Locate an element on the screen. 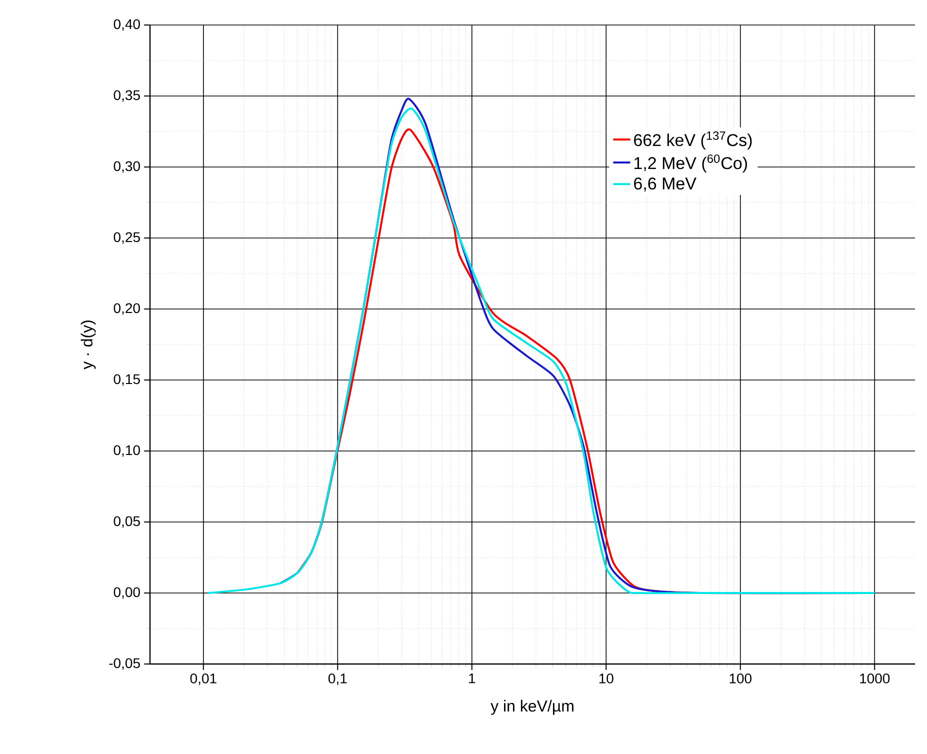 The width and height of the screenshot is (927, 754). x-axis-title: y in keV/µm is located at coordinates (532, 707).